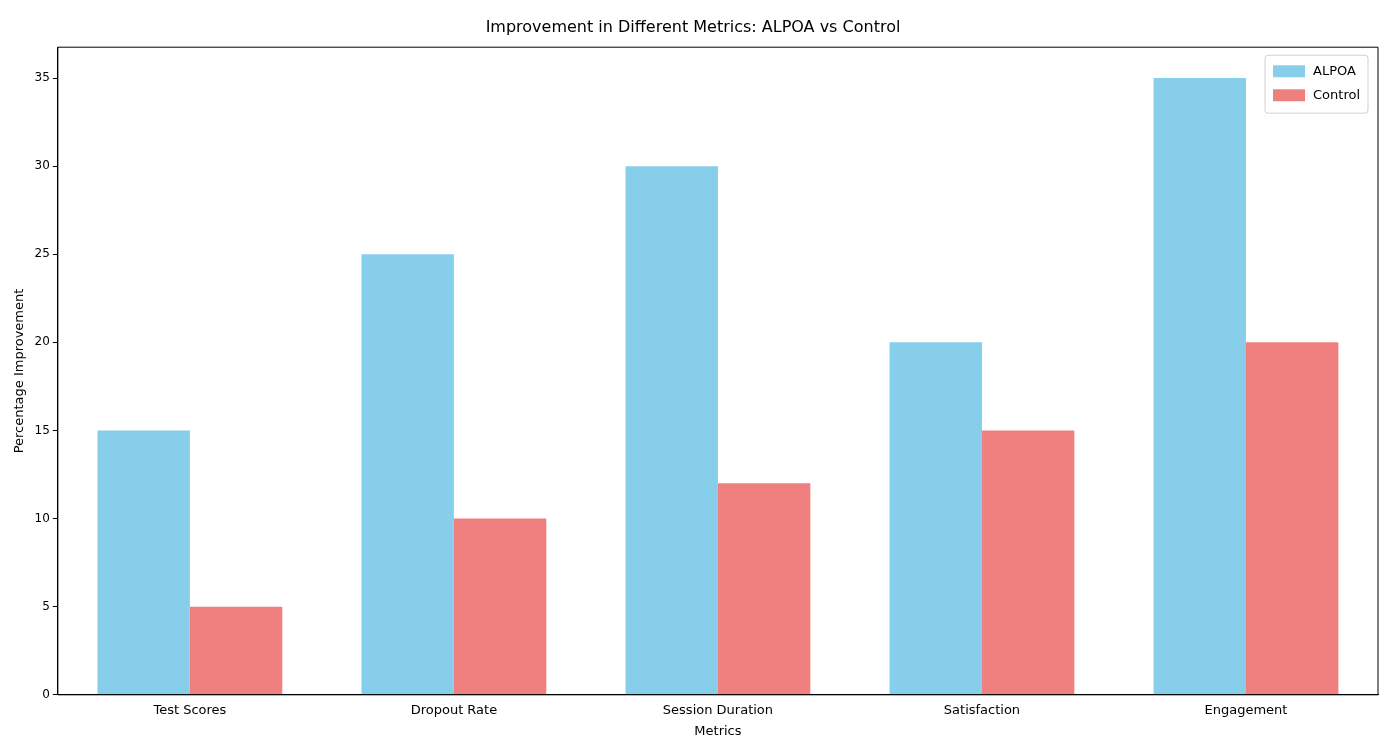 This screenshot has height=749, width=1394. Describe the element at coordinates (1246, 709) in the screenshot. I see `x-tick-label: Engagement` at that location.